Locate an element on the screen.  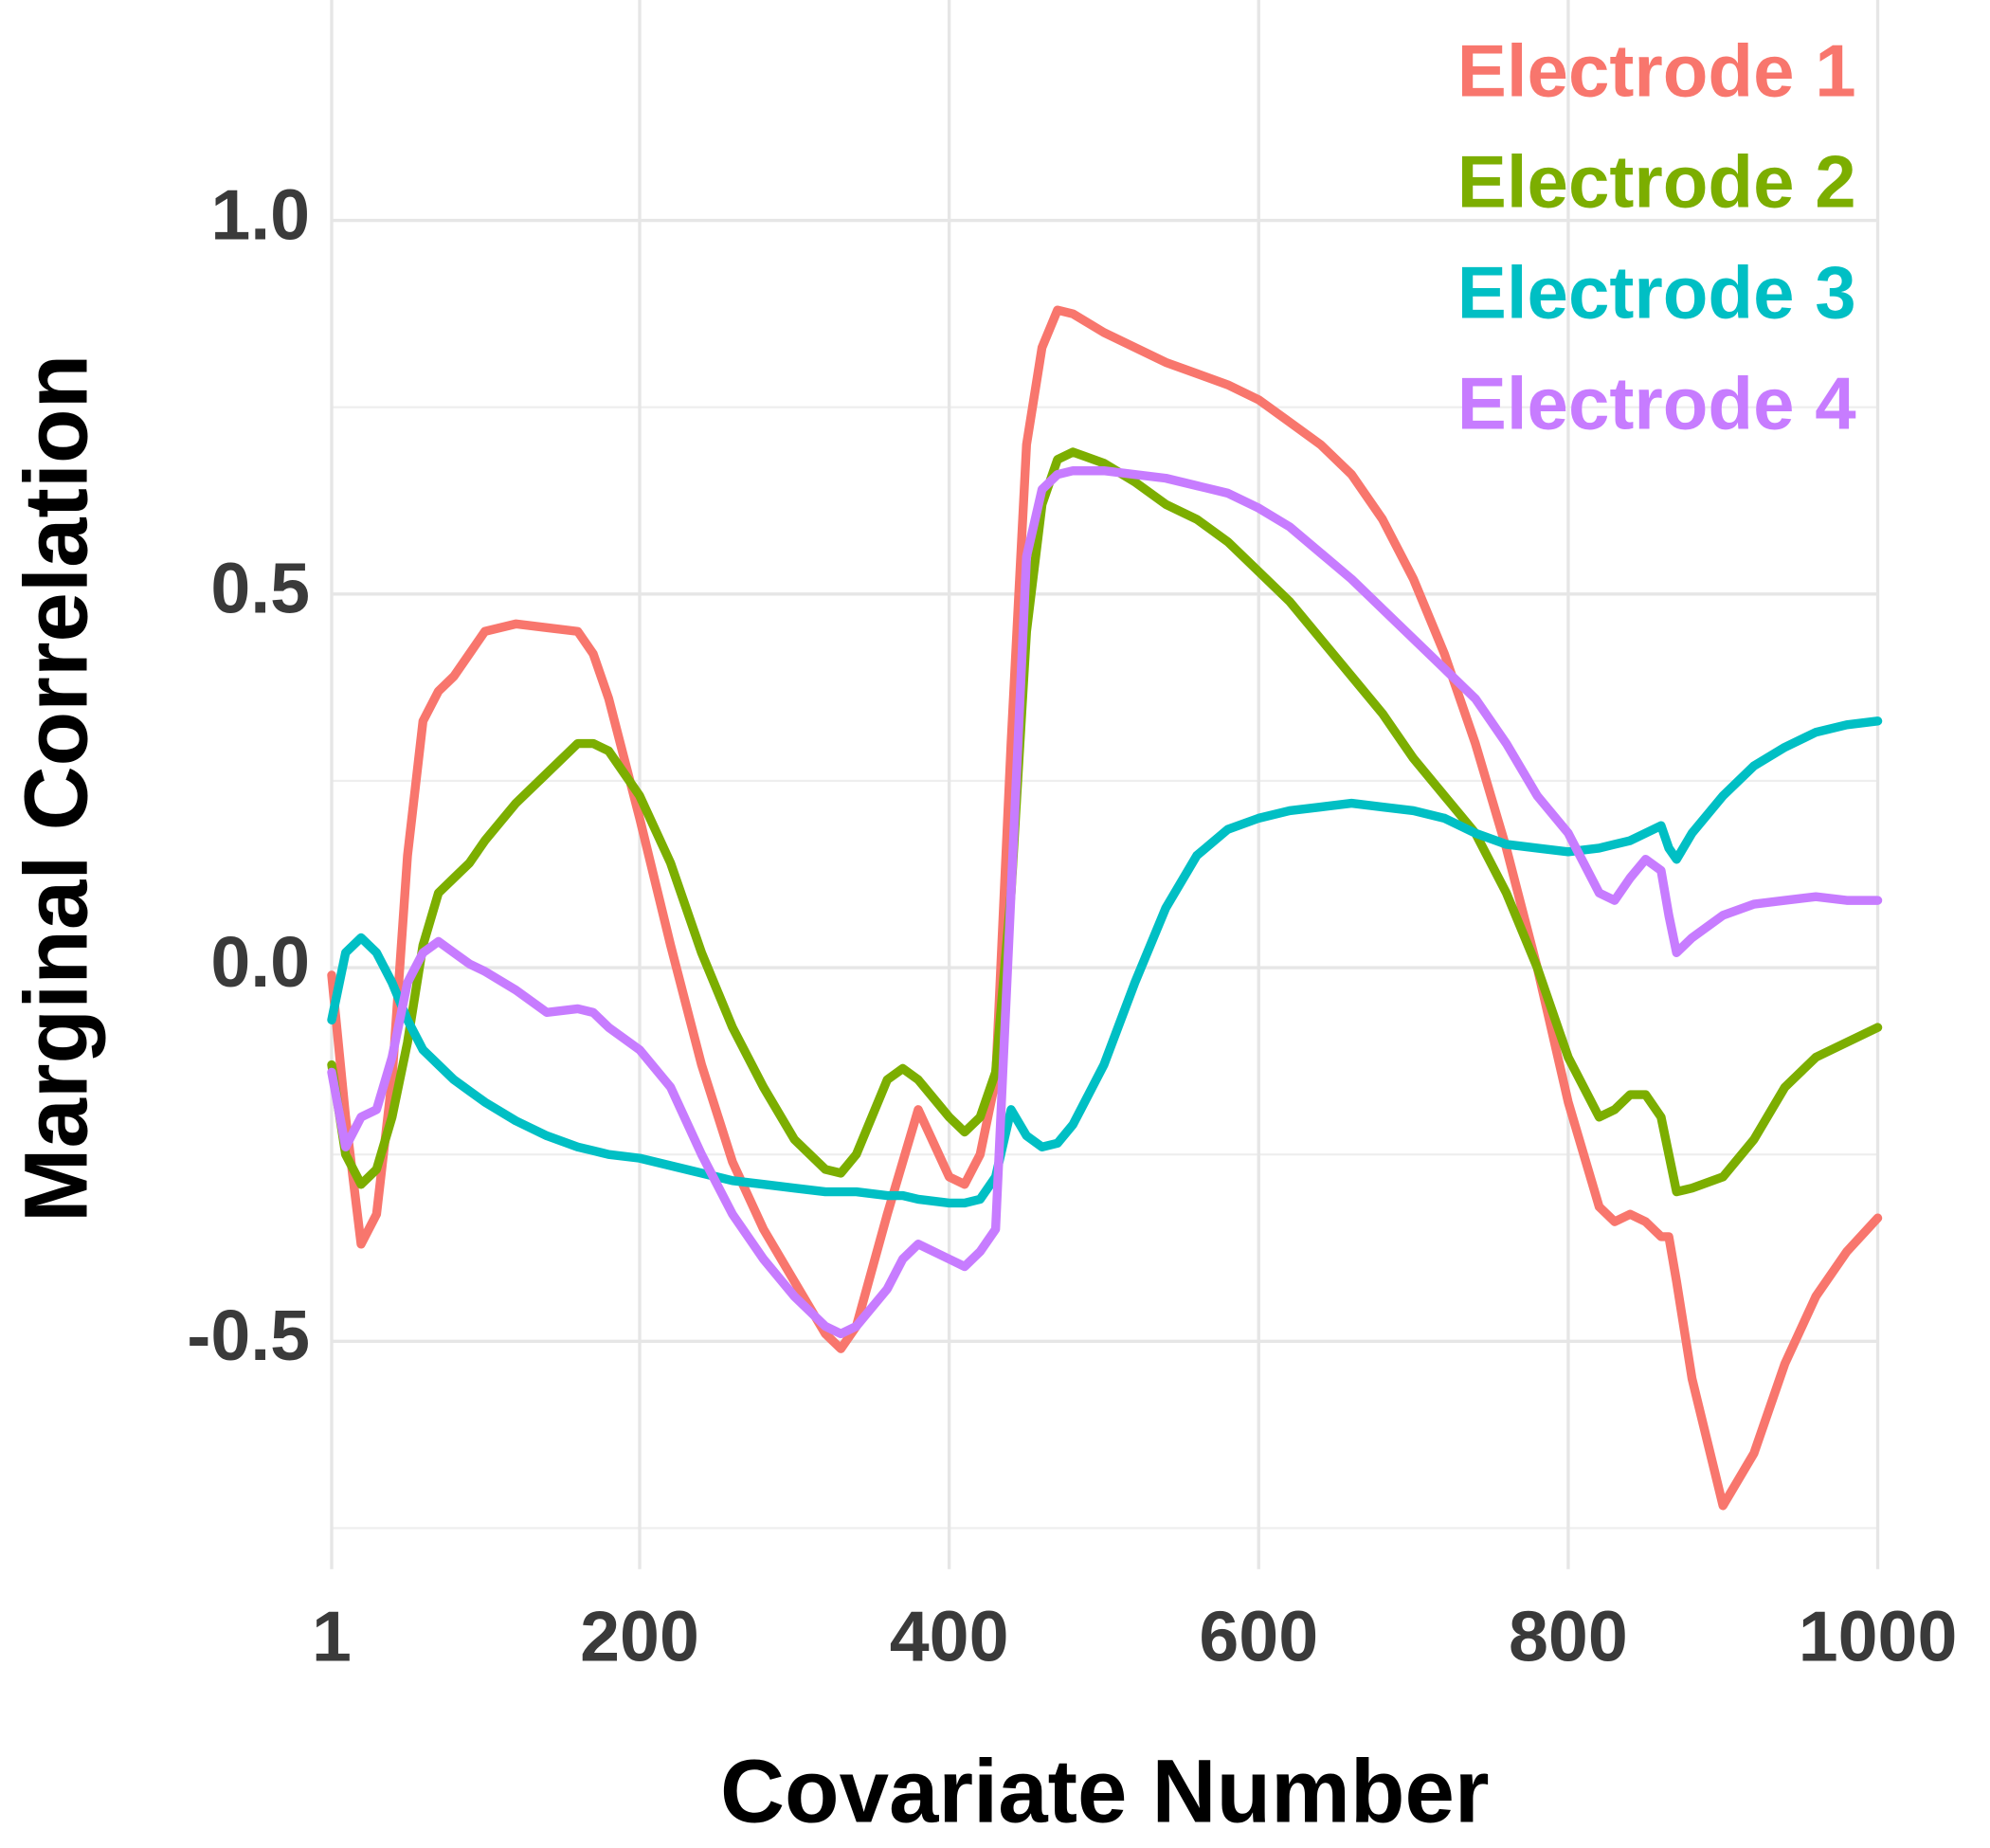
y-axis-title: Marginal Correlation is located at coordinates (56, 788).